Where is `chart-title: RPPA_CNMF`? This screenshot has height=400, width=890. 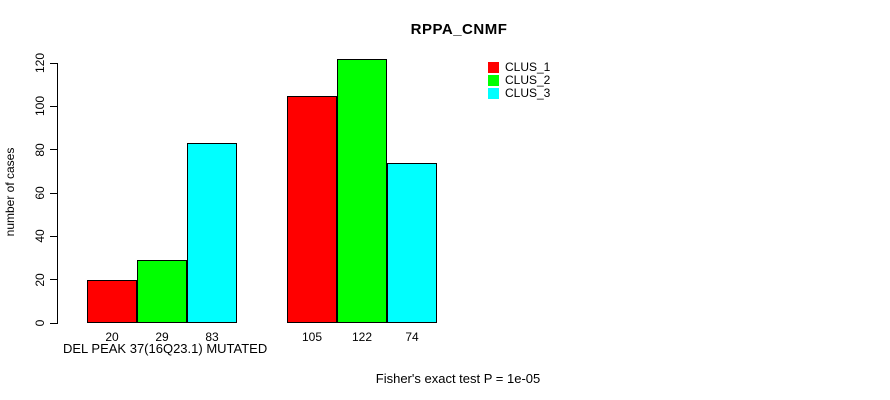 chart-title: RPPA_CNMF is located at coordinates (459, 29).